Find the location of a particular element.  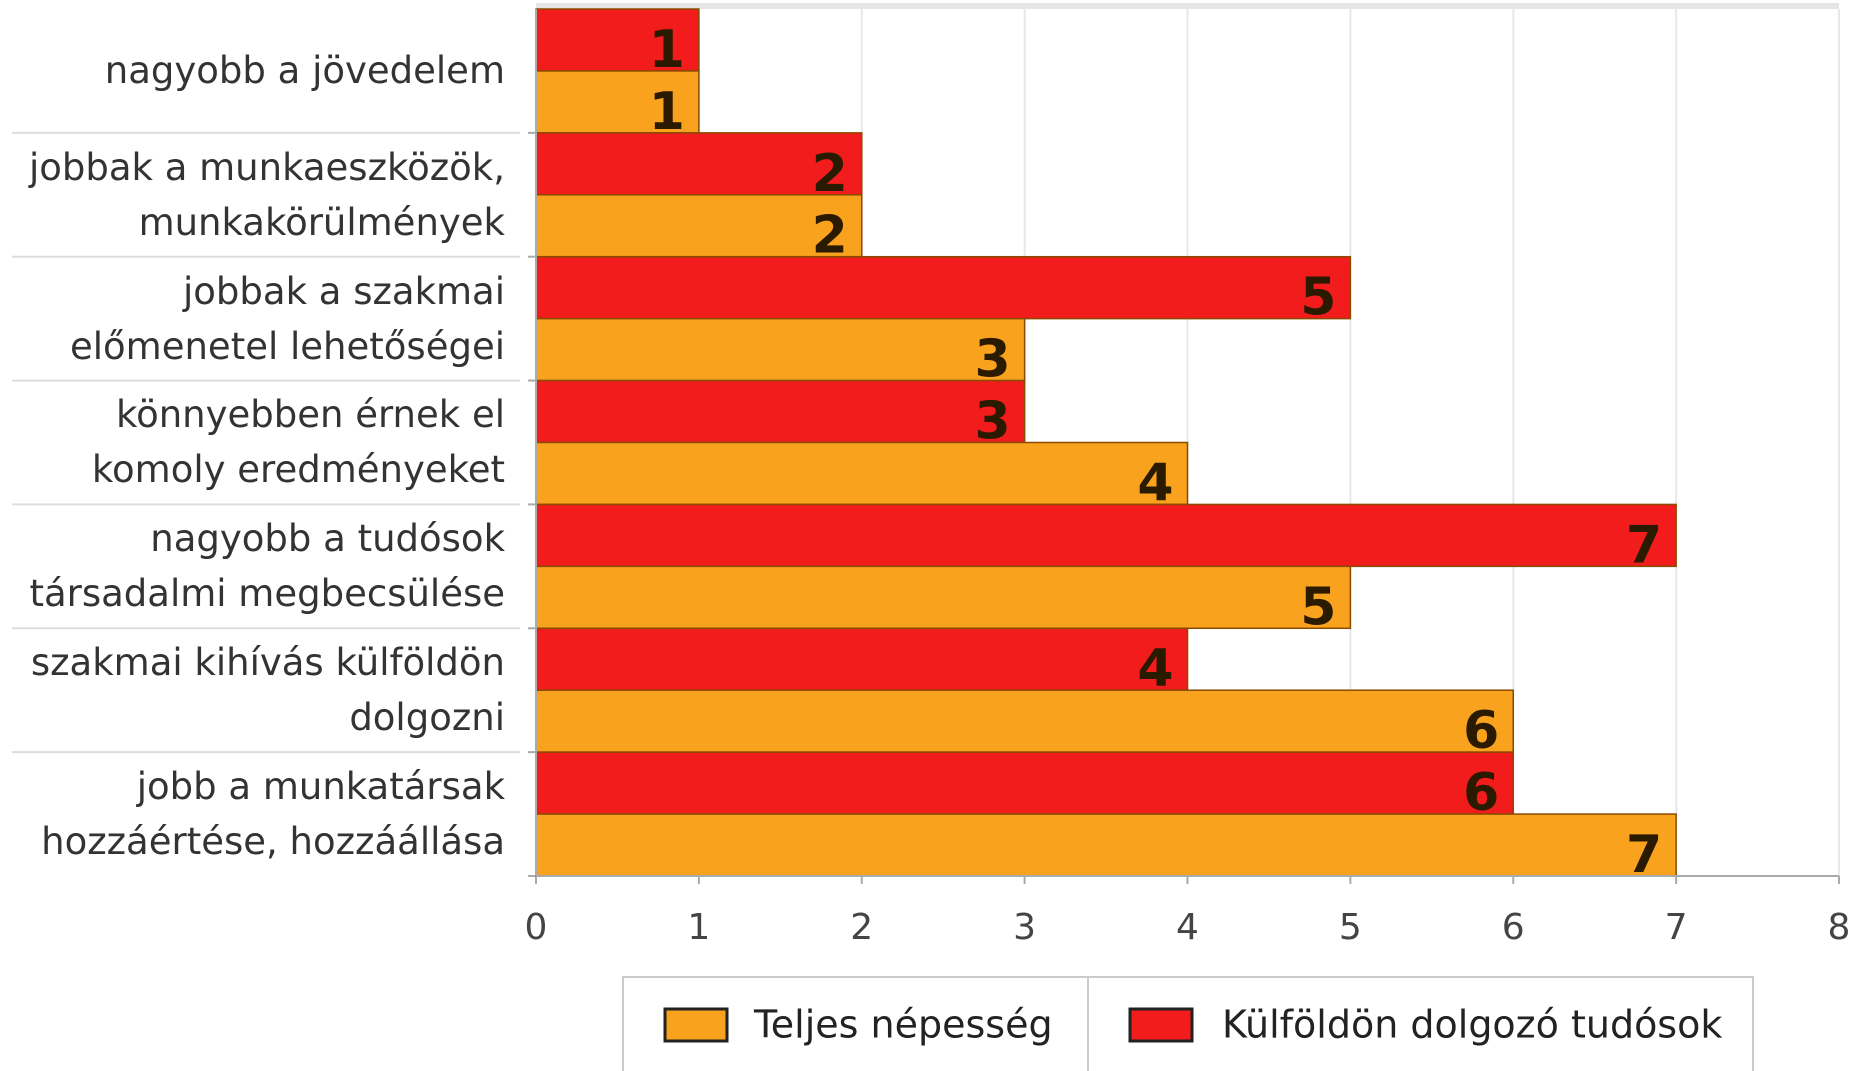

category-label: szakmai kihívás külföldön dolgozni is located at coordinates (252, 690).